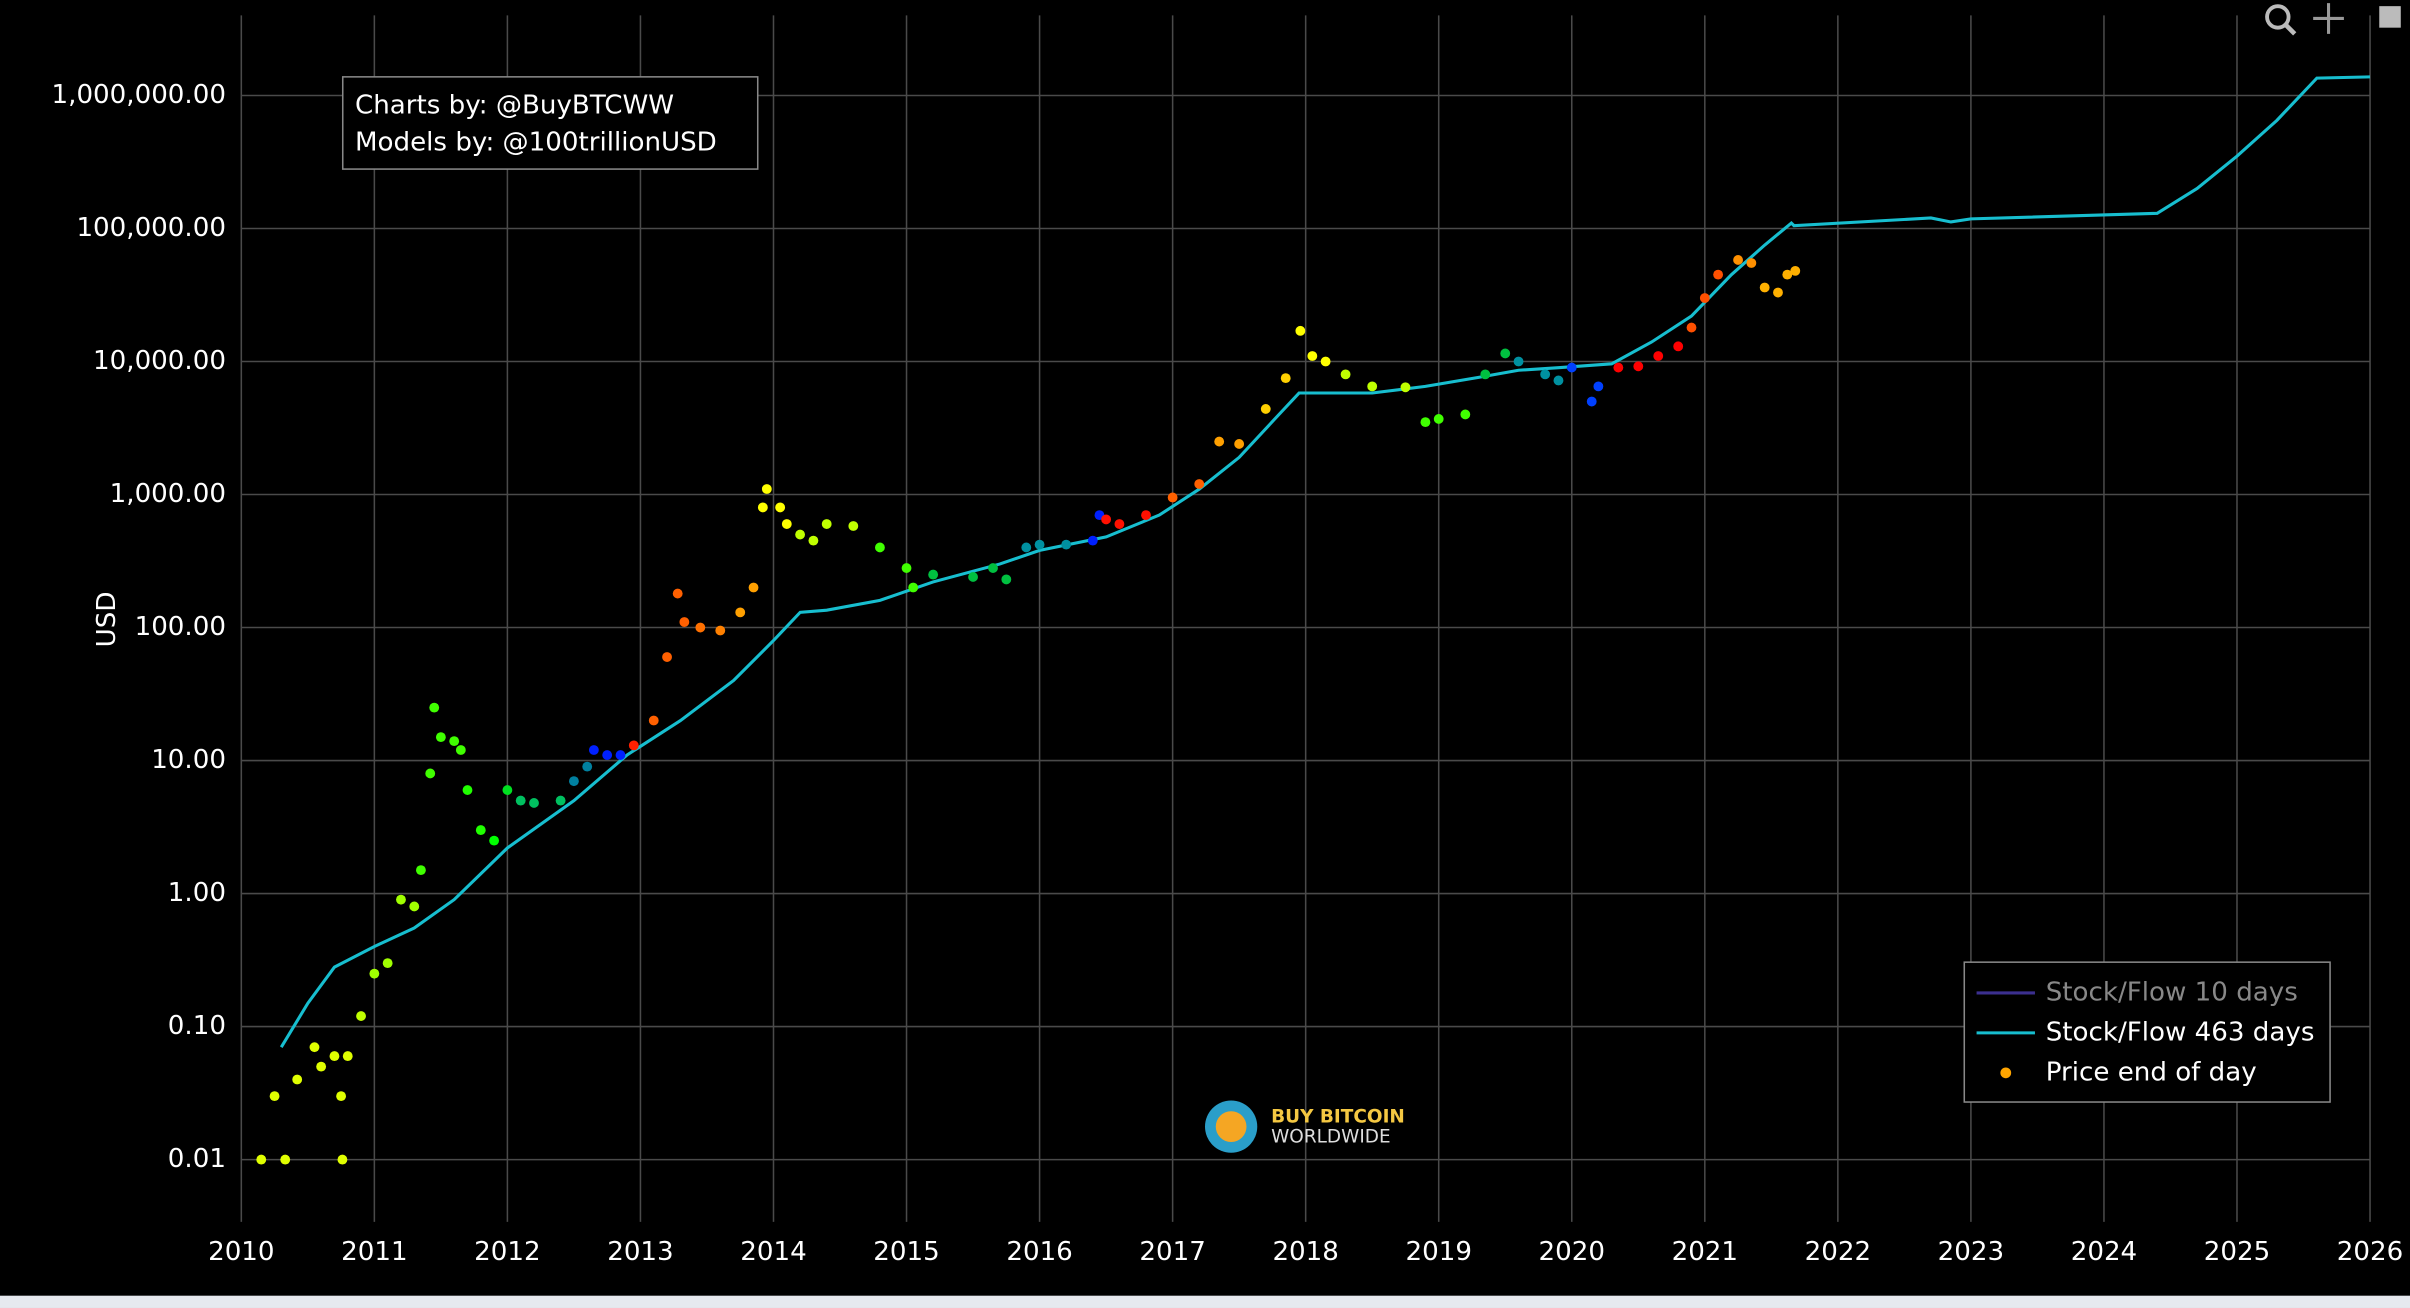  What do you see at coordinates (197, 1026) in the screenshot?
I see `y-tick-label: 0.10` at bounding box center [197, 1026].